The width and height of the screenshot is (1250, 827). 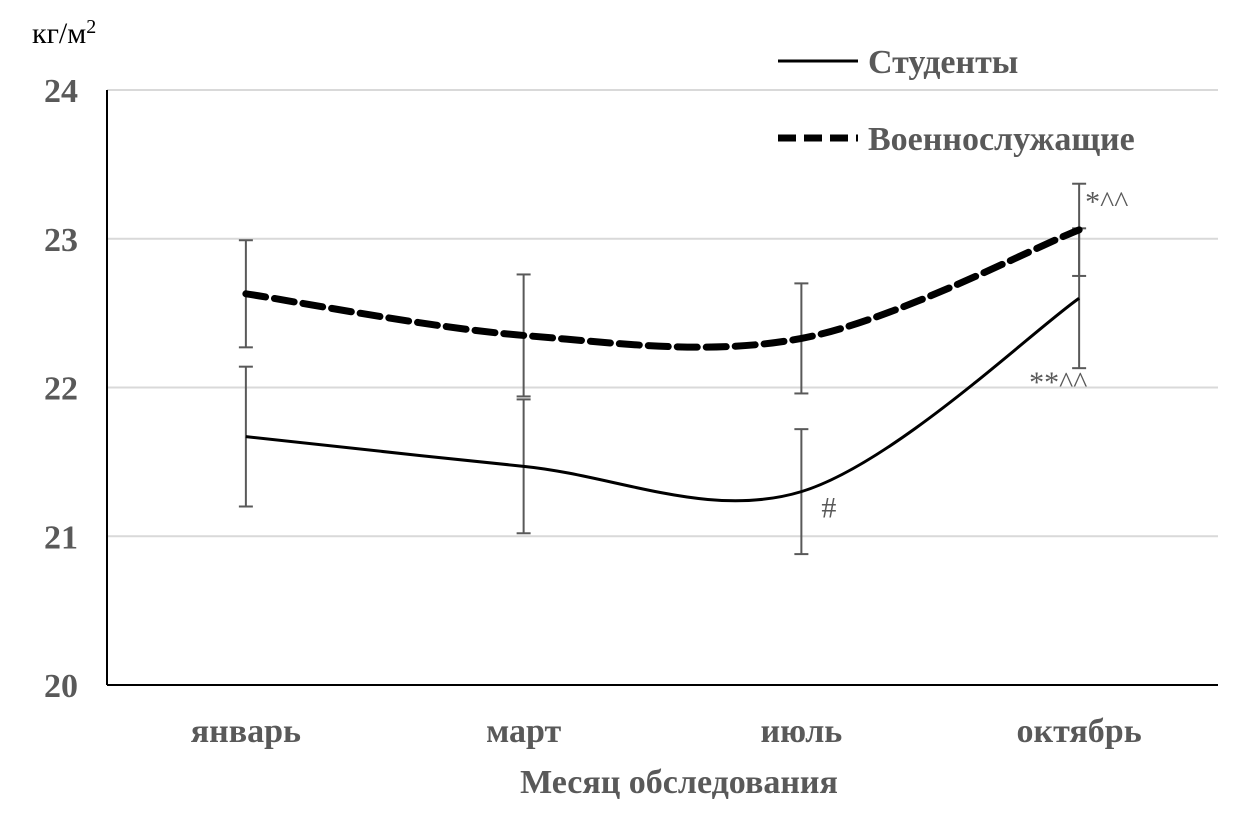 What do you see at coordinates (828, 508) in the screenshot?
I see `significance-annotation: #` at bounding box center [828, 508].